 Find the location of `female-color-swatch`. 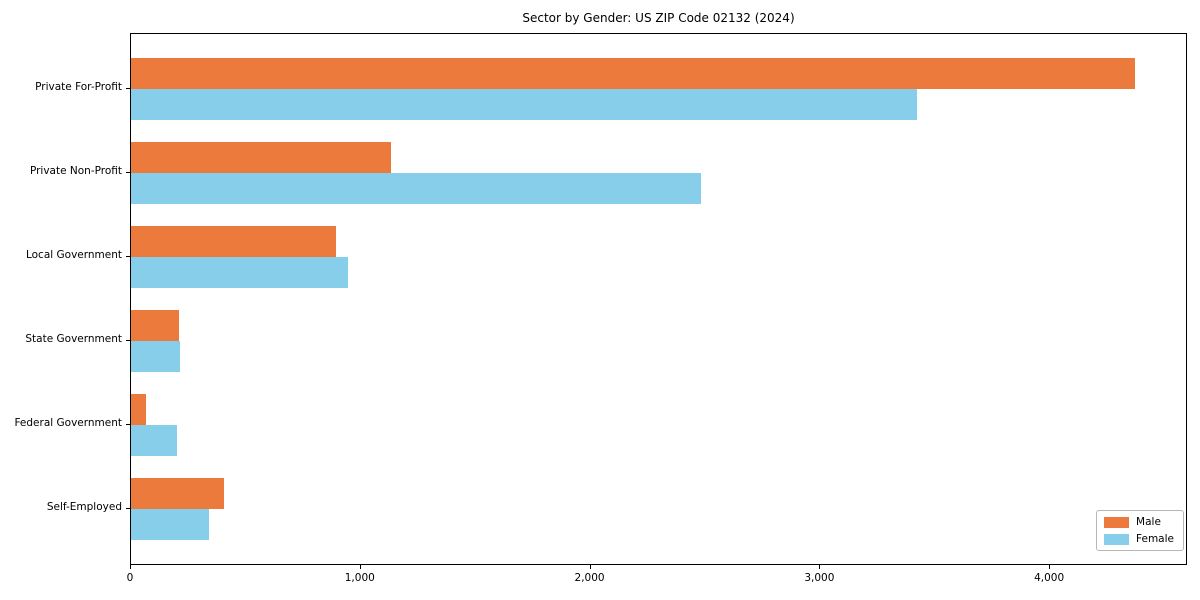

female-color-swatch is located at coordinates (1117, 539).